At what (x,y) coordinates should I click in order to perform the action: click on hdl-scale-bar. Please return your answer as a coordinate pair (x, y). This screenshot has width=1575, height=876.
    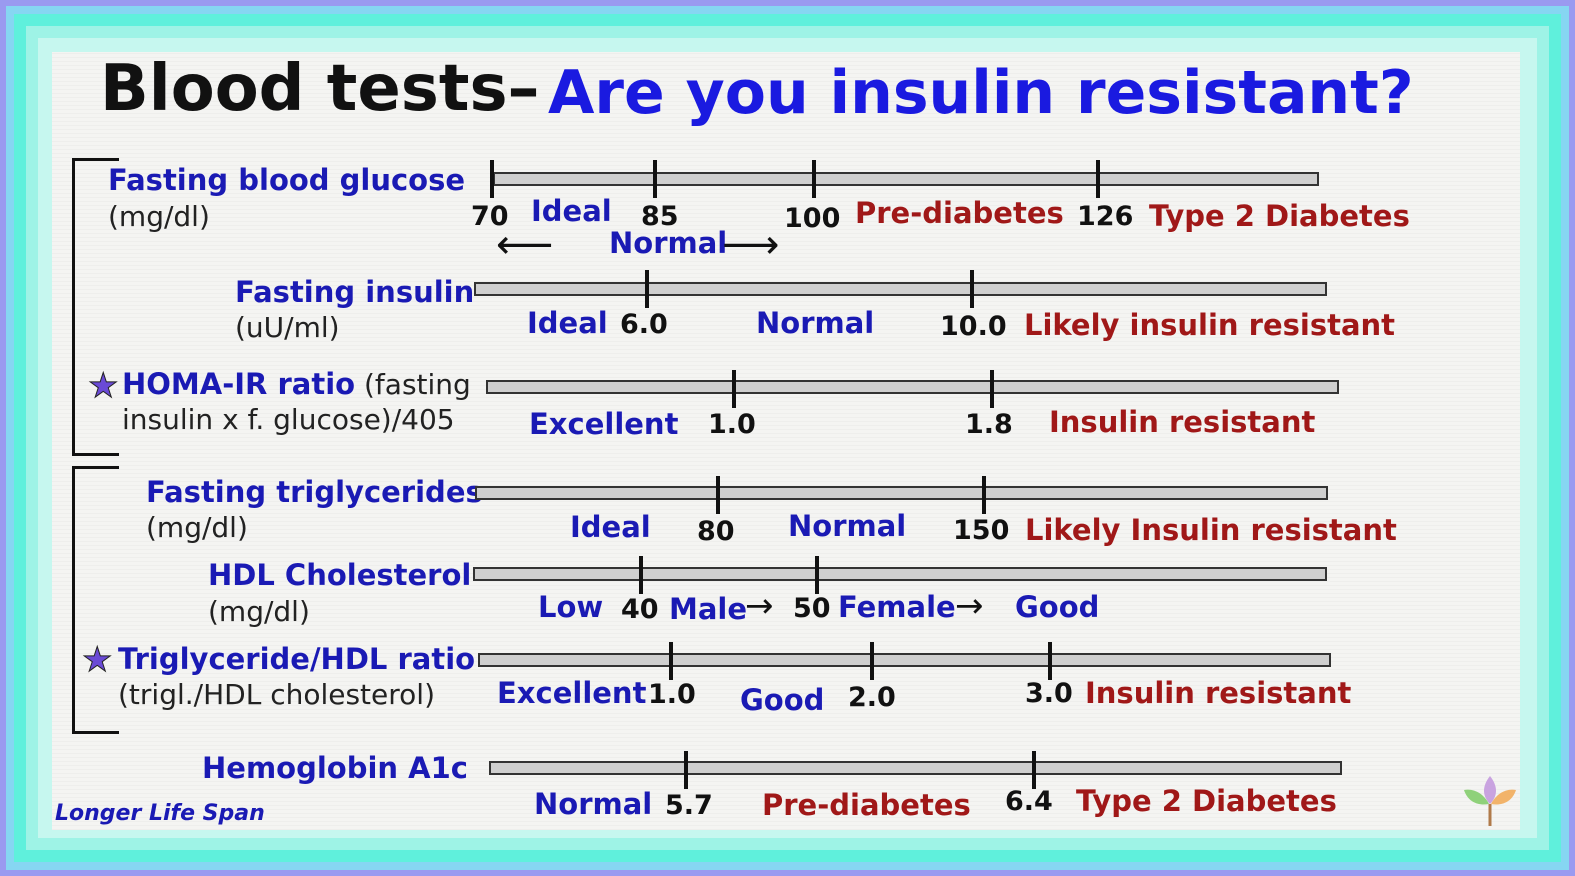
    Looking at the image, I should click on (900, 574).